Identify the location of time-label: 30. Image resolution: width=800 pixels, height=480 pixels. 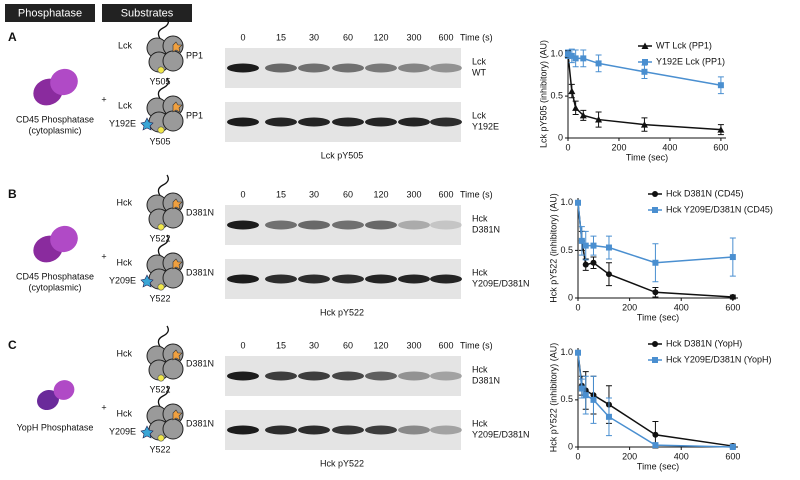
(314, 194).